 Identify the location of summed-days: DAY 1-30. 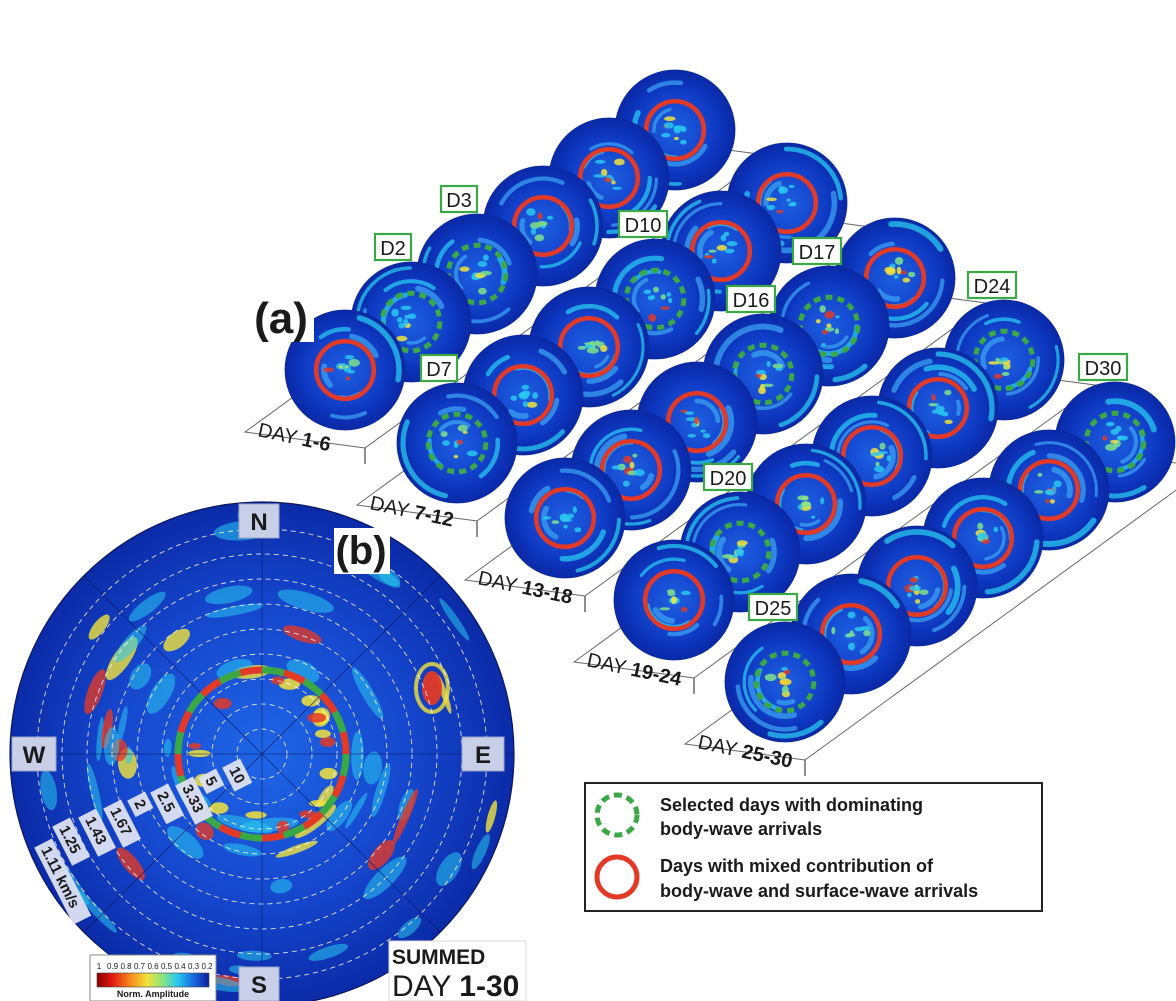
(455, 985).